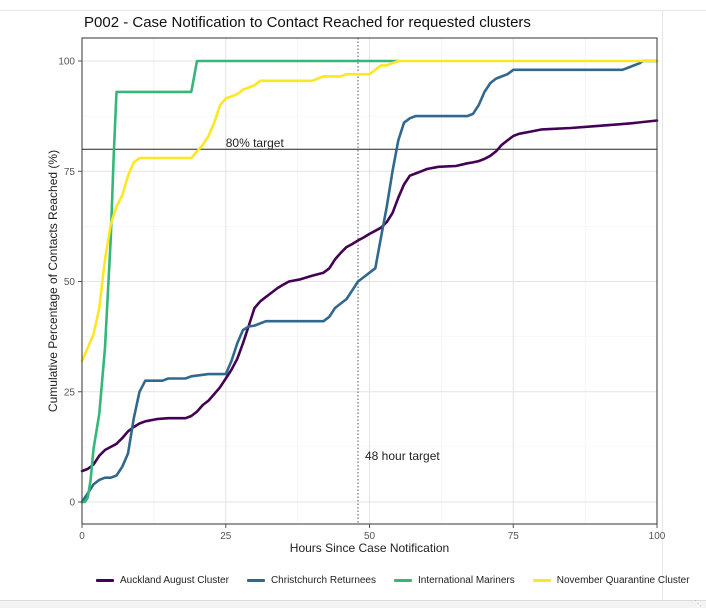 The width and height of the screenshot is (706, 608). I want to click on resize-grip-icon: ⋱, so click(698, 603).